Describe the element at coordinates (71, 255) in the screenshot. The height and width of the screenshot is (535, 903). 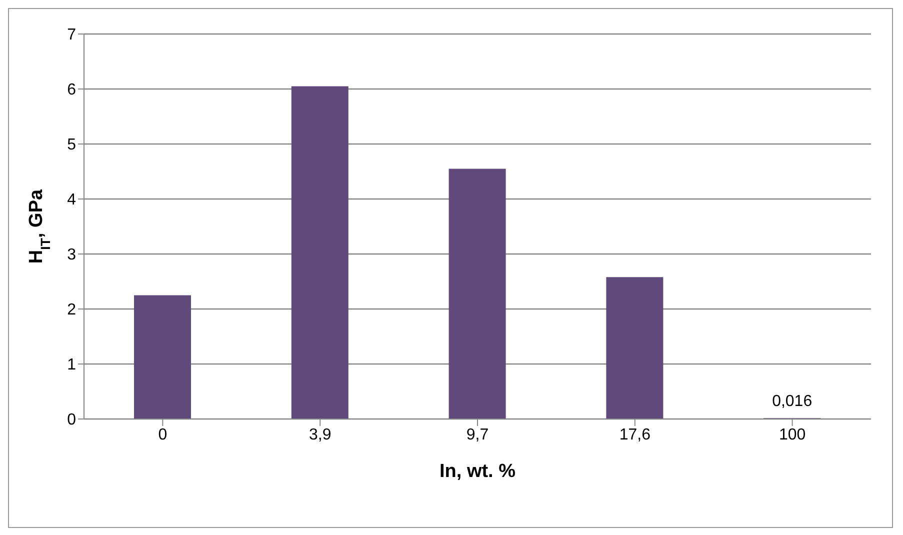
I see `y-tick-label: 3` at that location.